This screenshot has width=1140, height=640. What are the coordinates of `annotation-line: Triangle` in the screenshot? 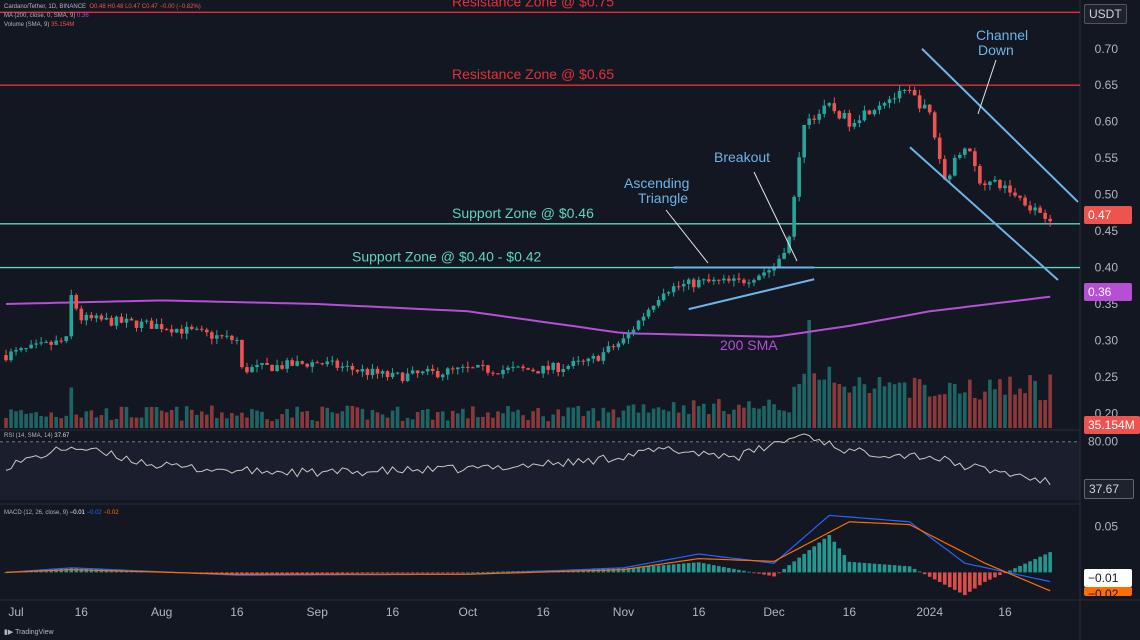 It's located at (663, 198).